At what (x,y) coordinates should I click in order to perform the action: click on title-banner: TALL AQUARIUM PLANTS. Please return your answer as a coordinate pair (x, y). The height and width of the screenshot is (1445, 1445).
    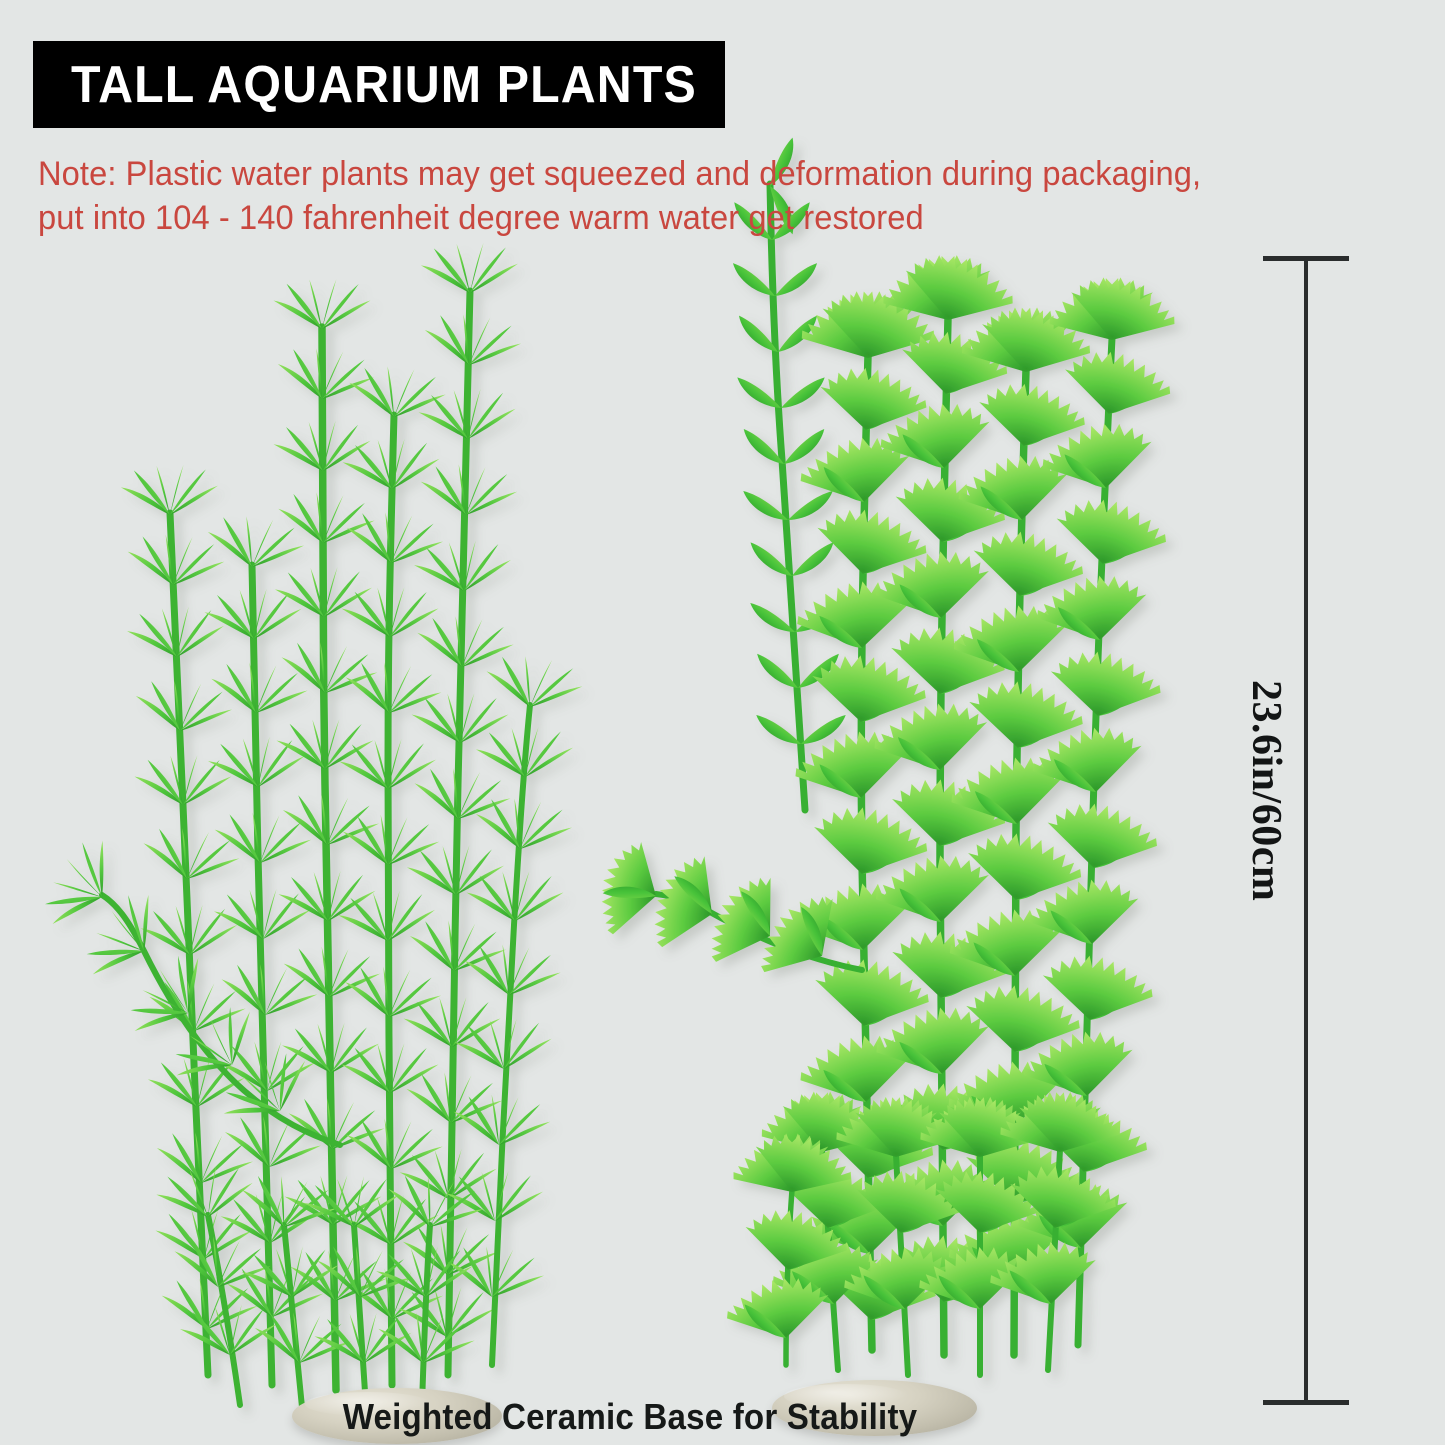
    Looking at the image, I should click on (379, 84).